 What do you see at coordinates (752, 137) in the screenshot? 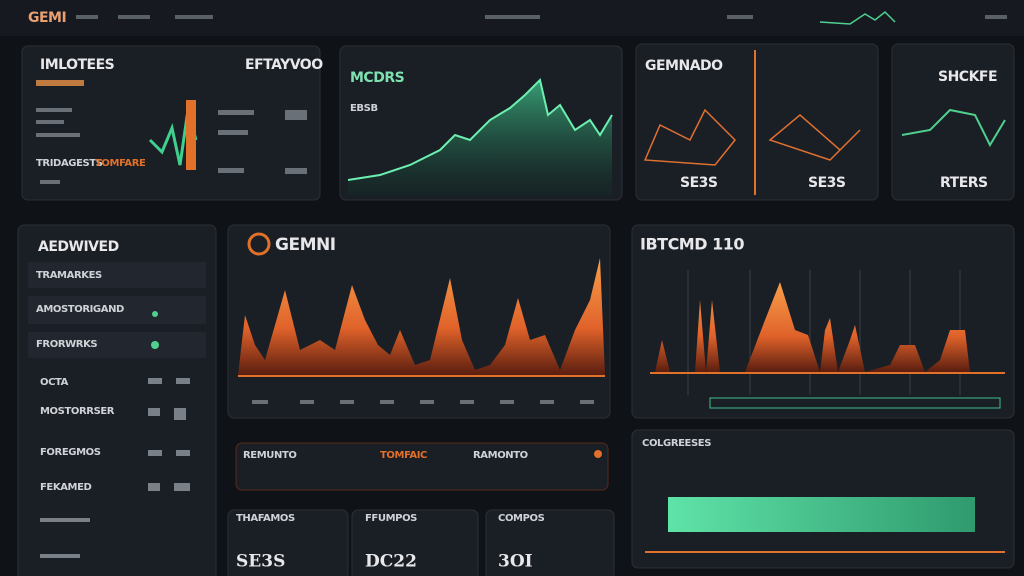
I see `shapes` at bounding box center [752, 137].